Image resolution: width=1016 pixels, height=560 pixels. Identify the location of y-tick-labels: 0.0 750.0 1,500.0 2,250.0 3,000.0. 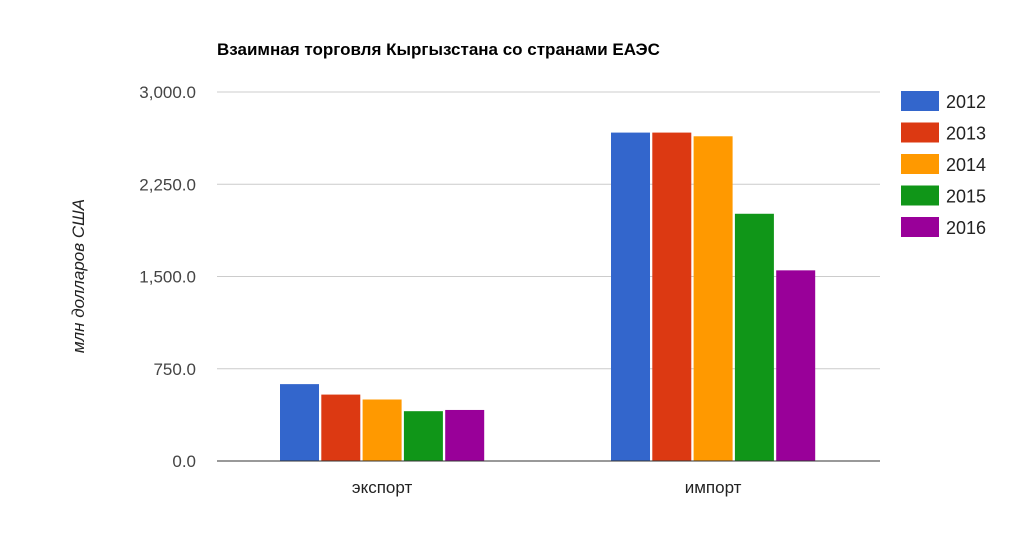
(167, 277).